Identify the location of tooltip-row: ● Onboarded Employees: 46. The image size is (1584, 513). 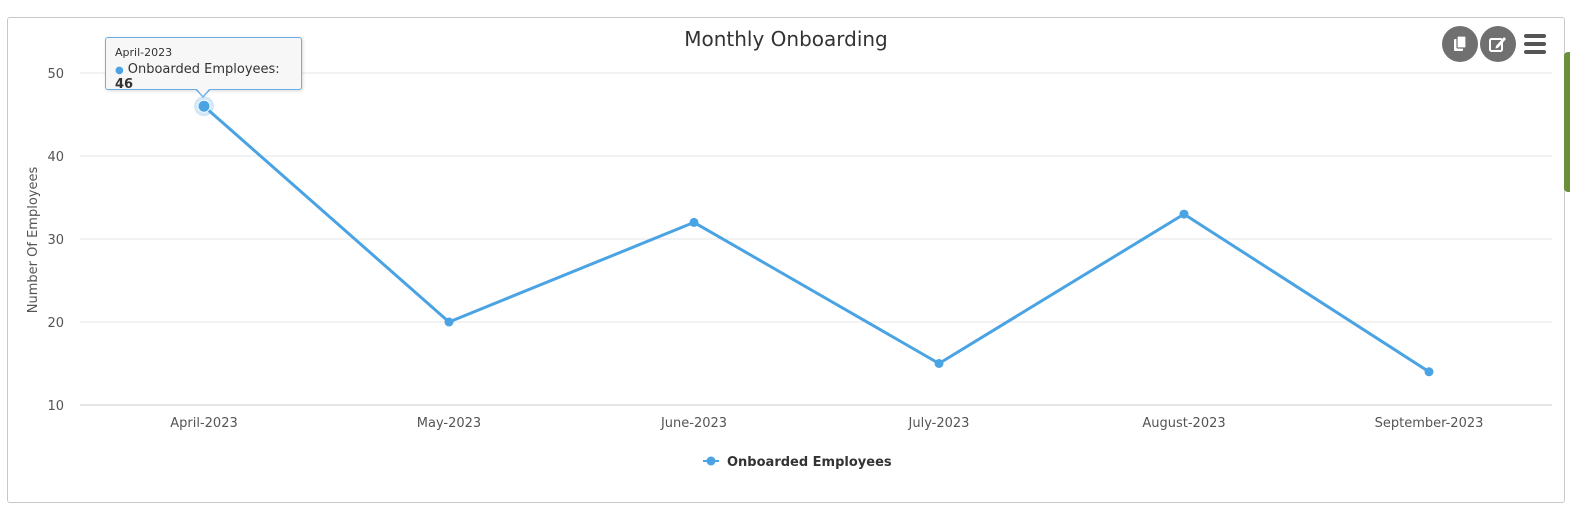
(203, 77).